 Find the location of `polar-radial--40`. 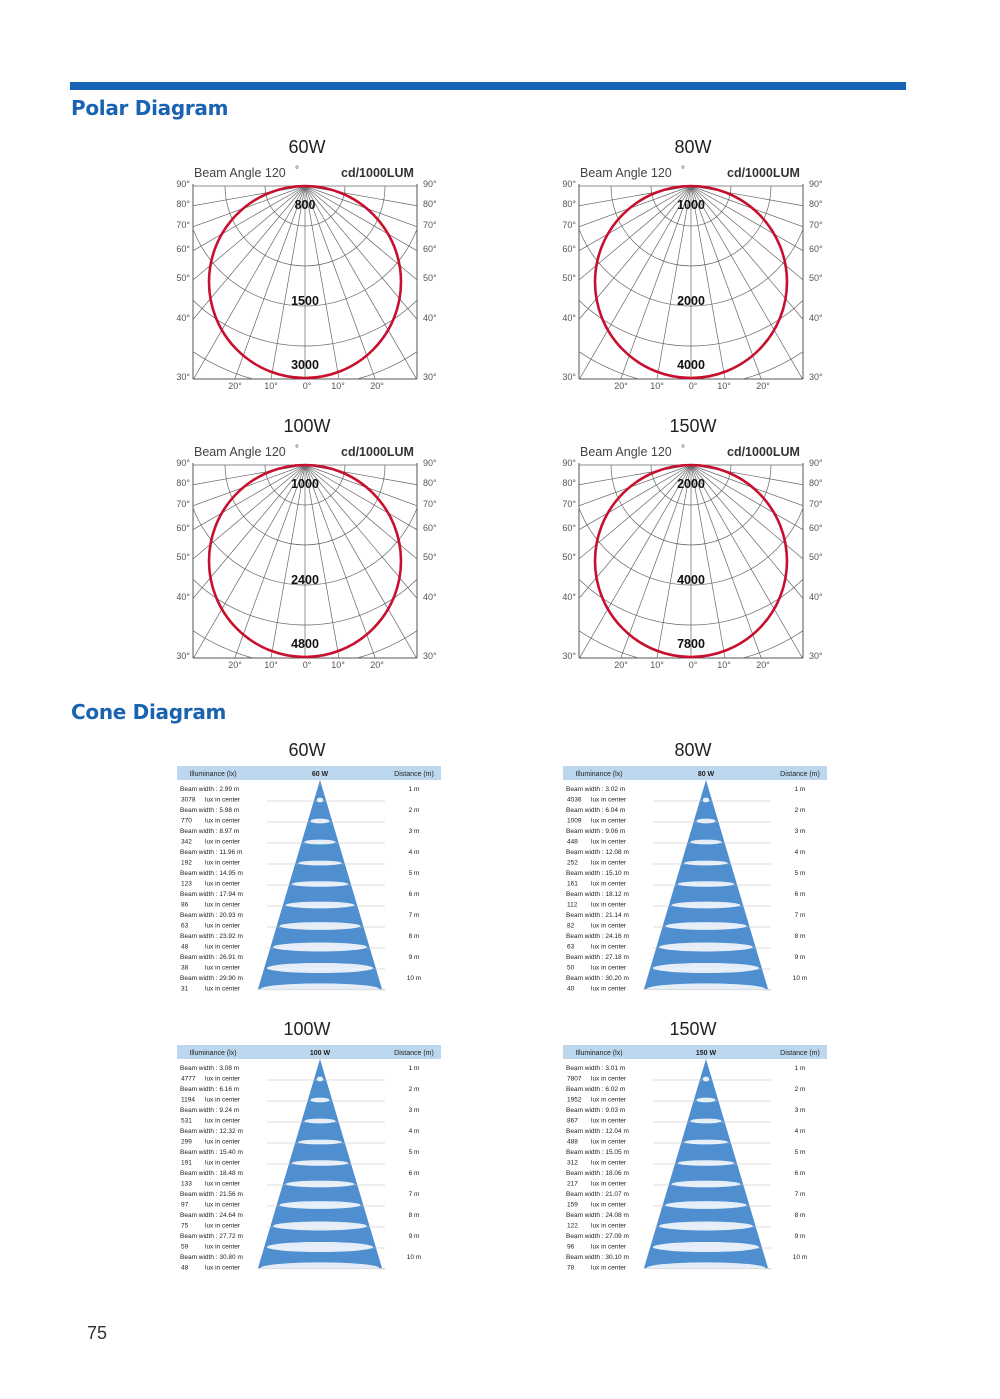

polar-radial--40 is located at coordinates (635, 532).